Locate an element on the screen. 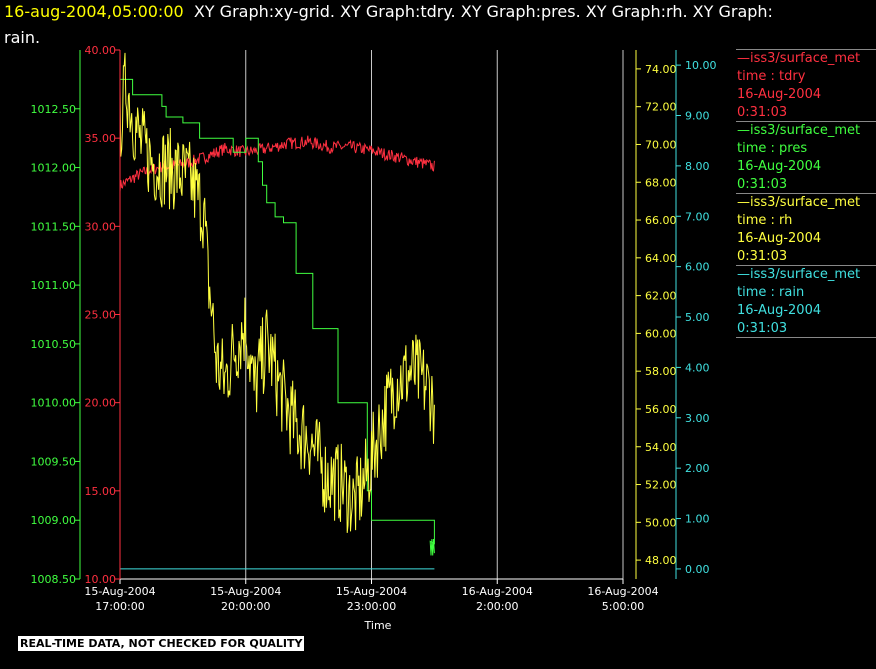 The image size is (876, 669). quality-disclaimer: REAL-TIME DATA, NOT CHECKED FOR QUALITY is located at coordinates (161, 643).